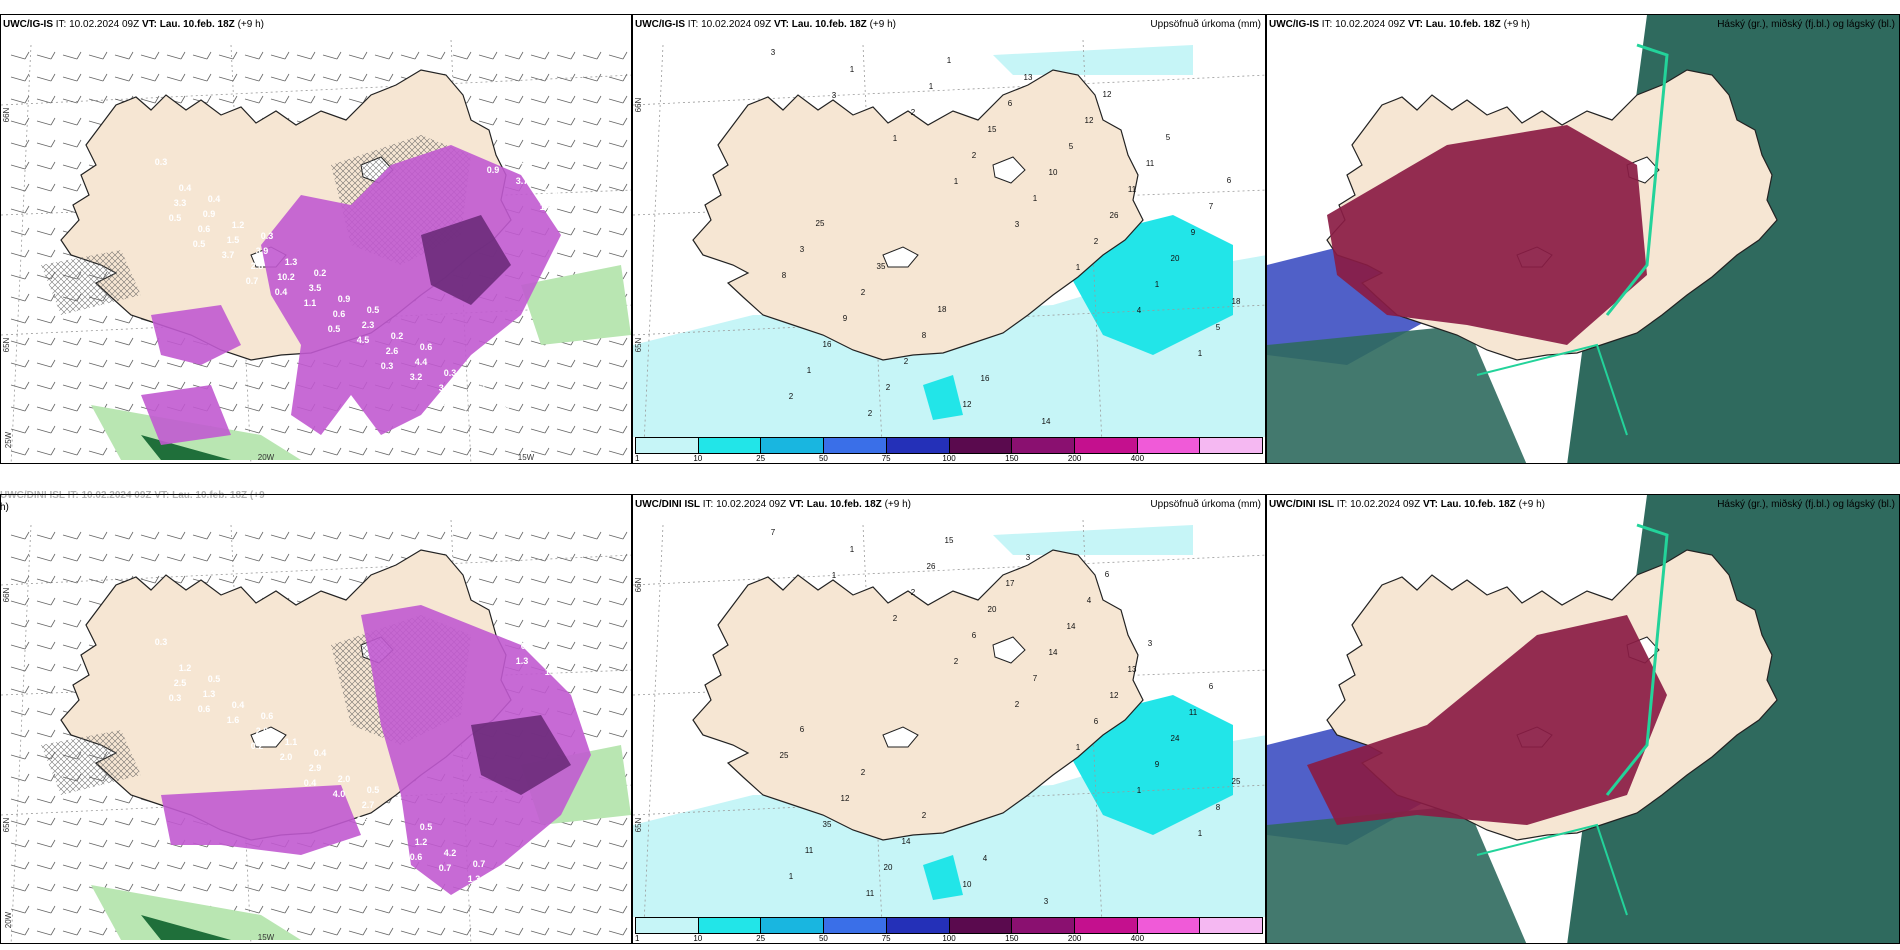 The width and height of the screenshot is (1900, 950). I want to click on value-label: 0.5, so click(373, 790).